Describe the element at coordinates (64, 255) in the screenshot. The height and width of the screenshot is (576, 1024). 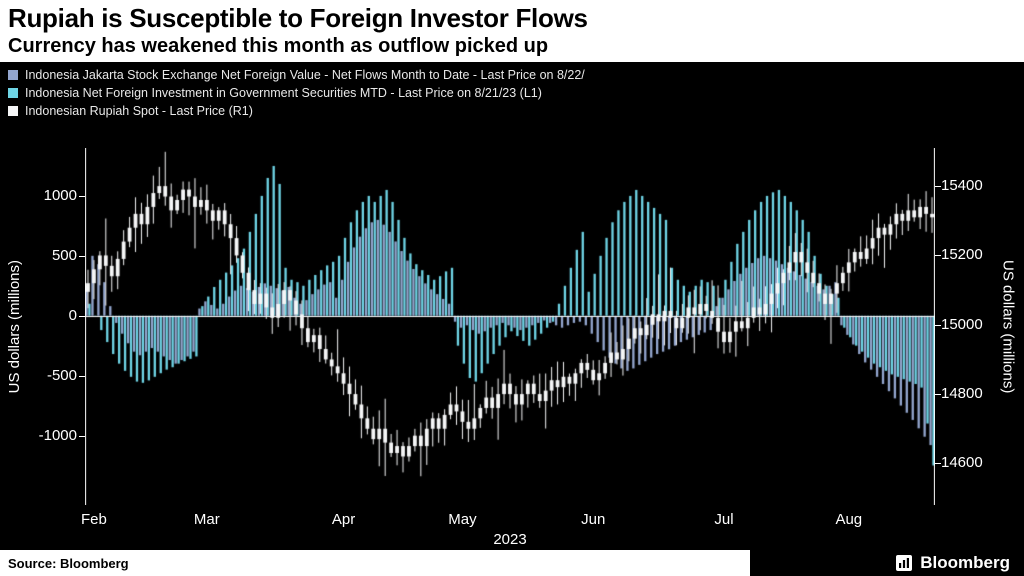
I see `left-axis-tick-label: 500` at that location.